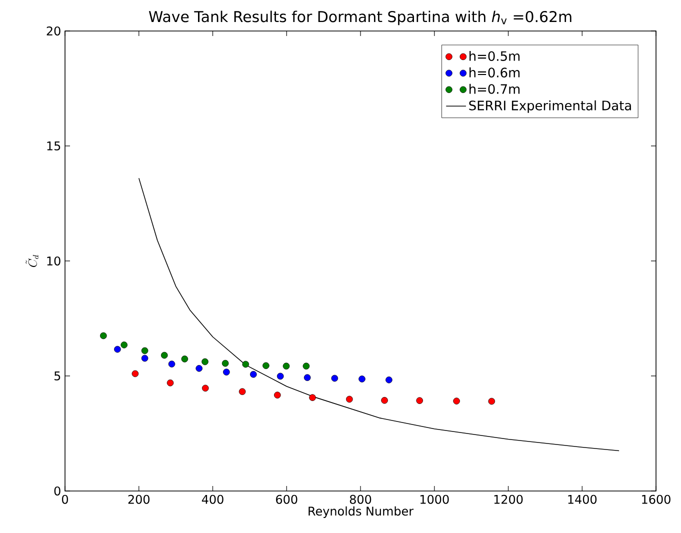 The height and width of the screenshot is (533, 681). Describe the element at coordinates (32, 261) in the screenshot. I see `y-axis-title: $\tilde{C}_d$` at that location.